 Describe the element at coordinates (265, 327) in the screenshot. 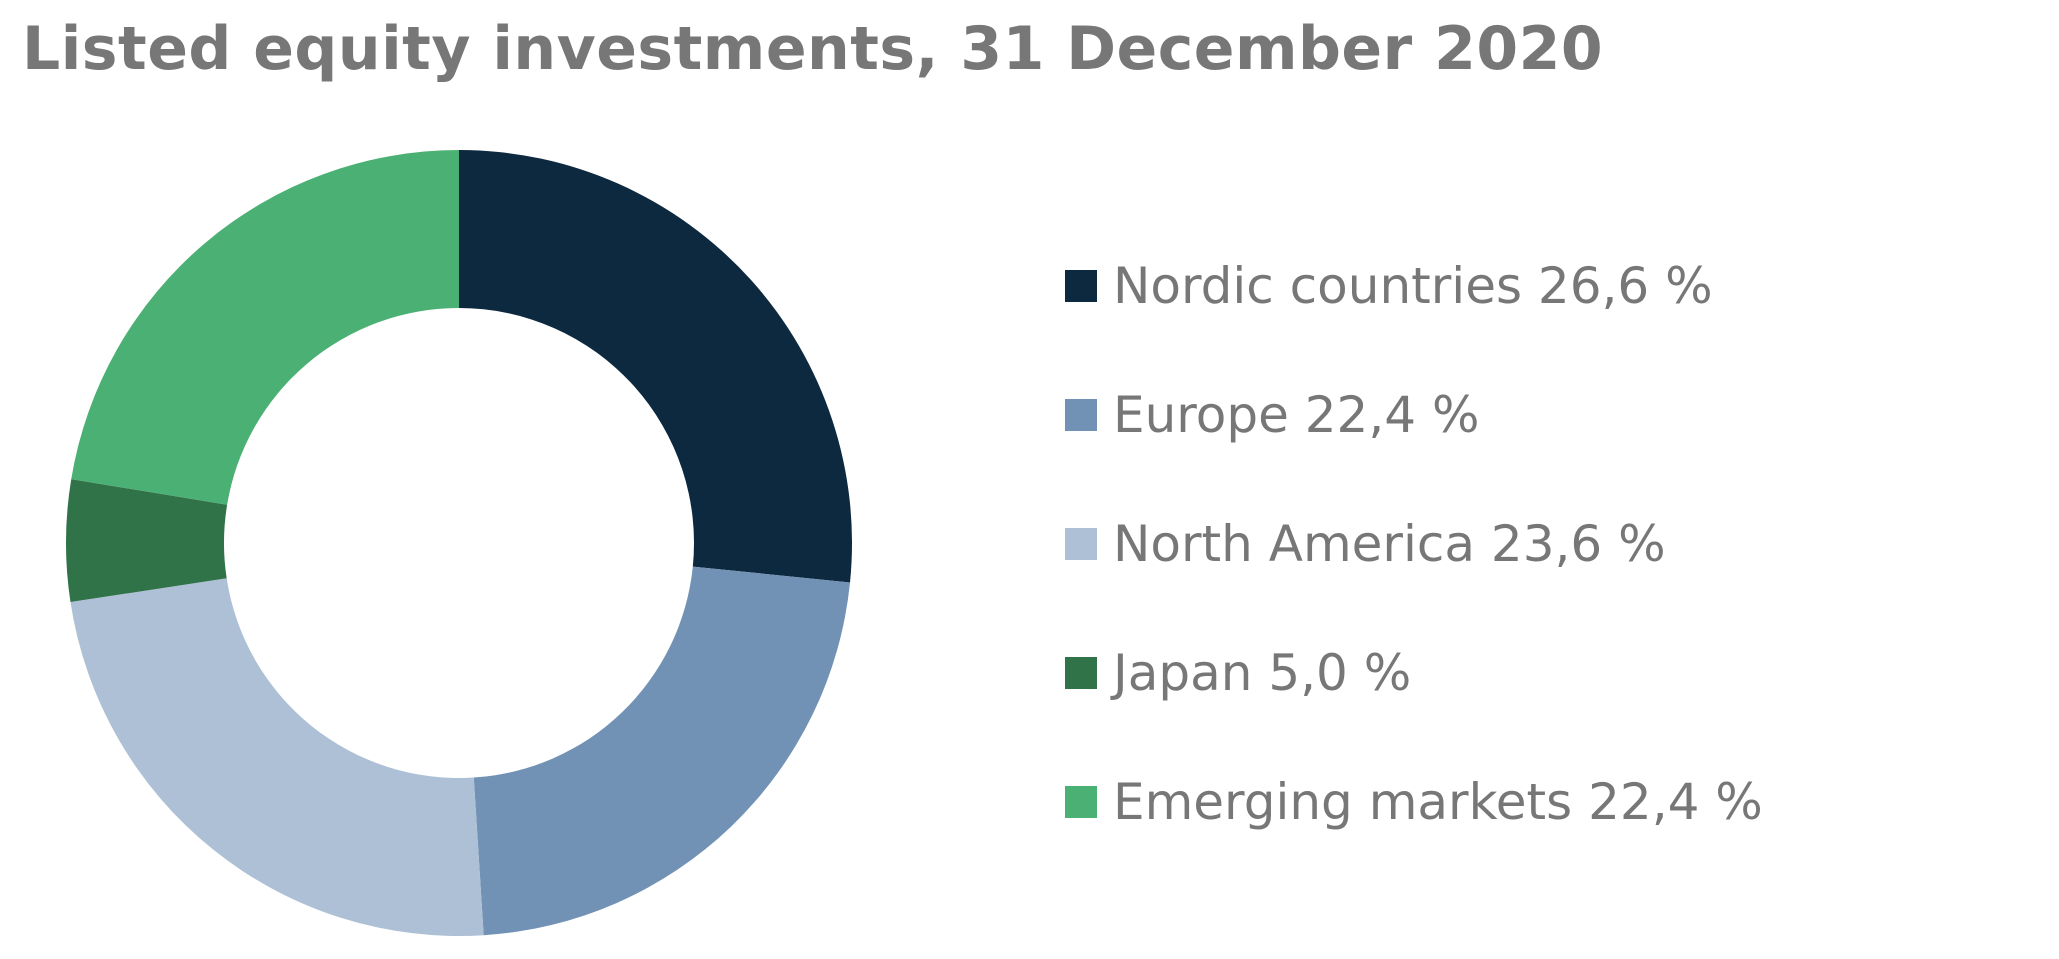

I see `donut-slice-emerging-markets` at that location.